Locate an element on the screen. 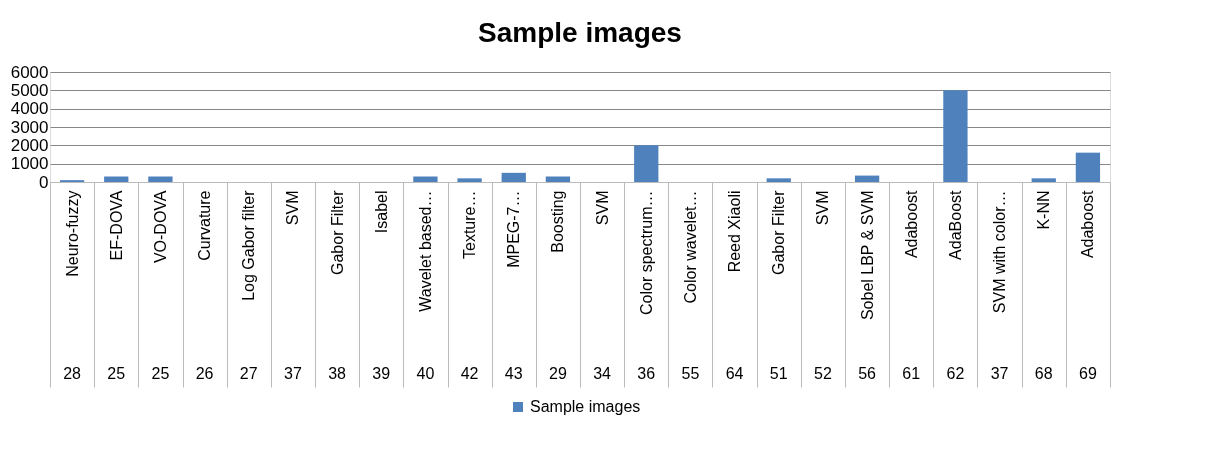 The height and width of the screenshot is (459, 1208). text: 27 is located at coordinates (248, 373).